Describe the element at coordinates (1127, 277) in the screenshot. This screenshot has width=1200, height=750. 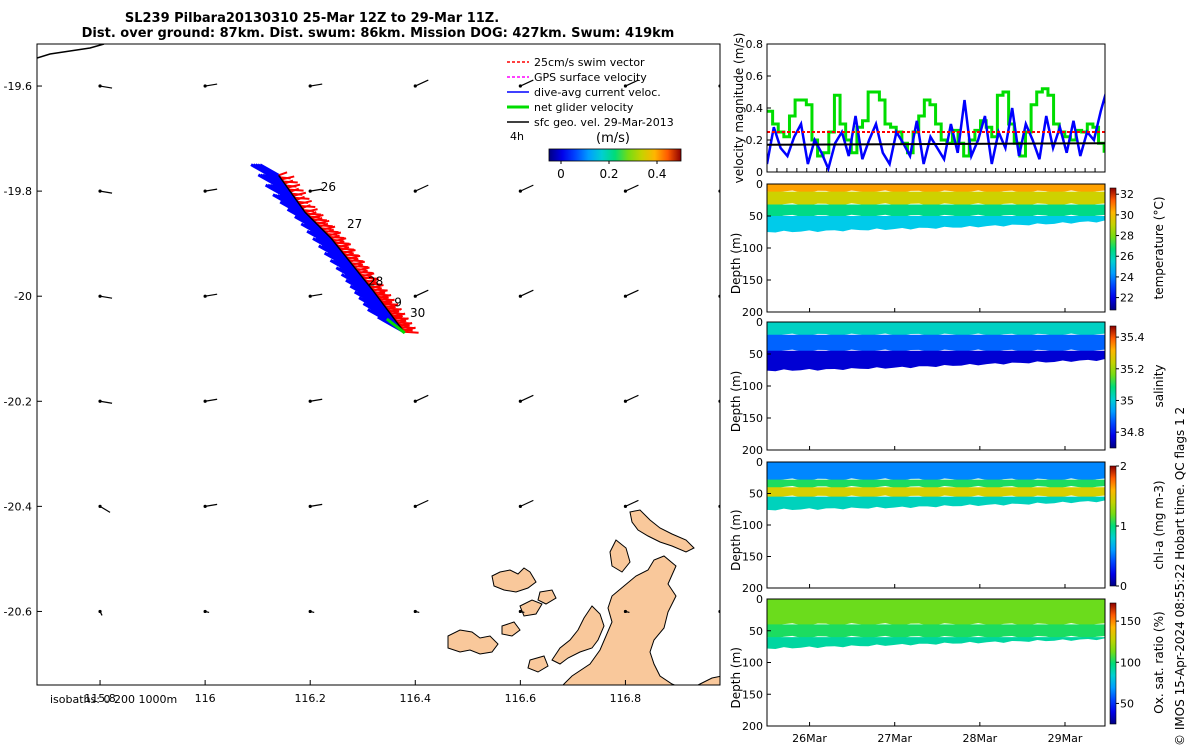
I see `colorbar-tick-label: 24` at that location.